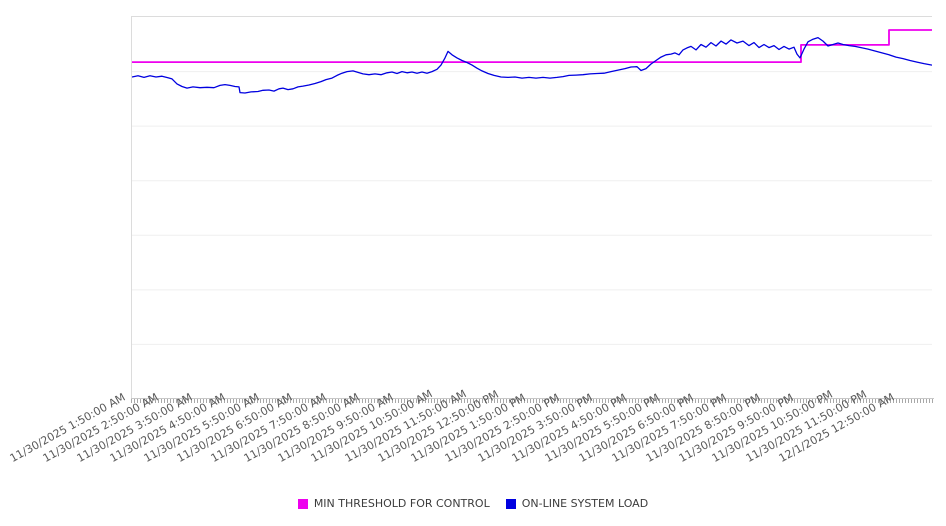 This screenshot has width=946, height=526. I want to click on series-line-min-threshold-for-control, so click(532, 46).